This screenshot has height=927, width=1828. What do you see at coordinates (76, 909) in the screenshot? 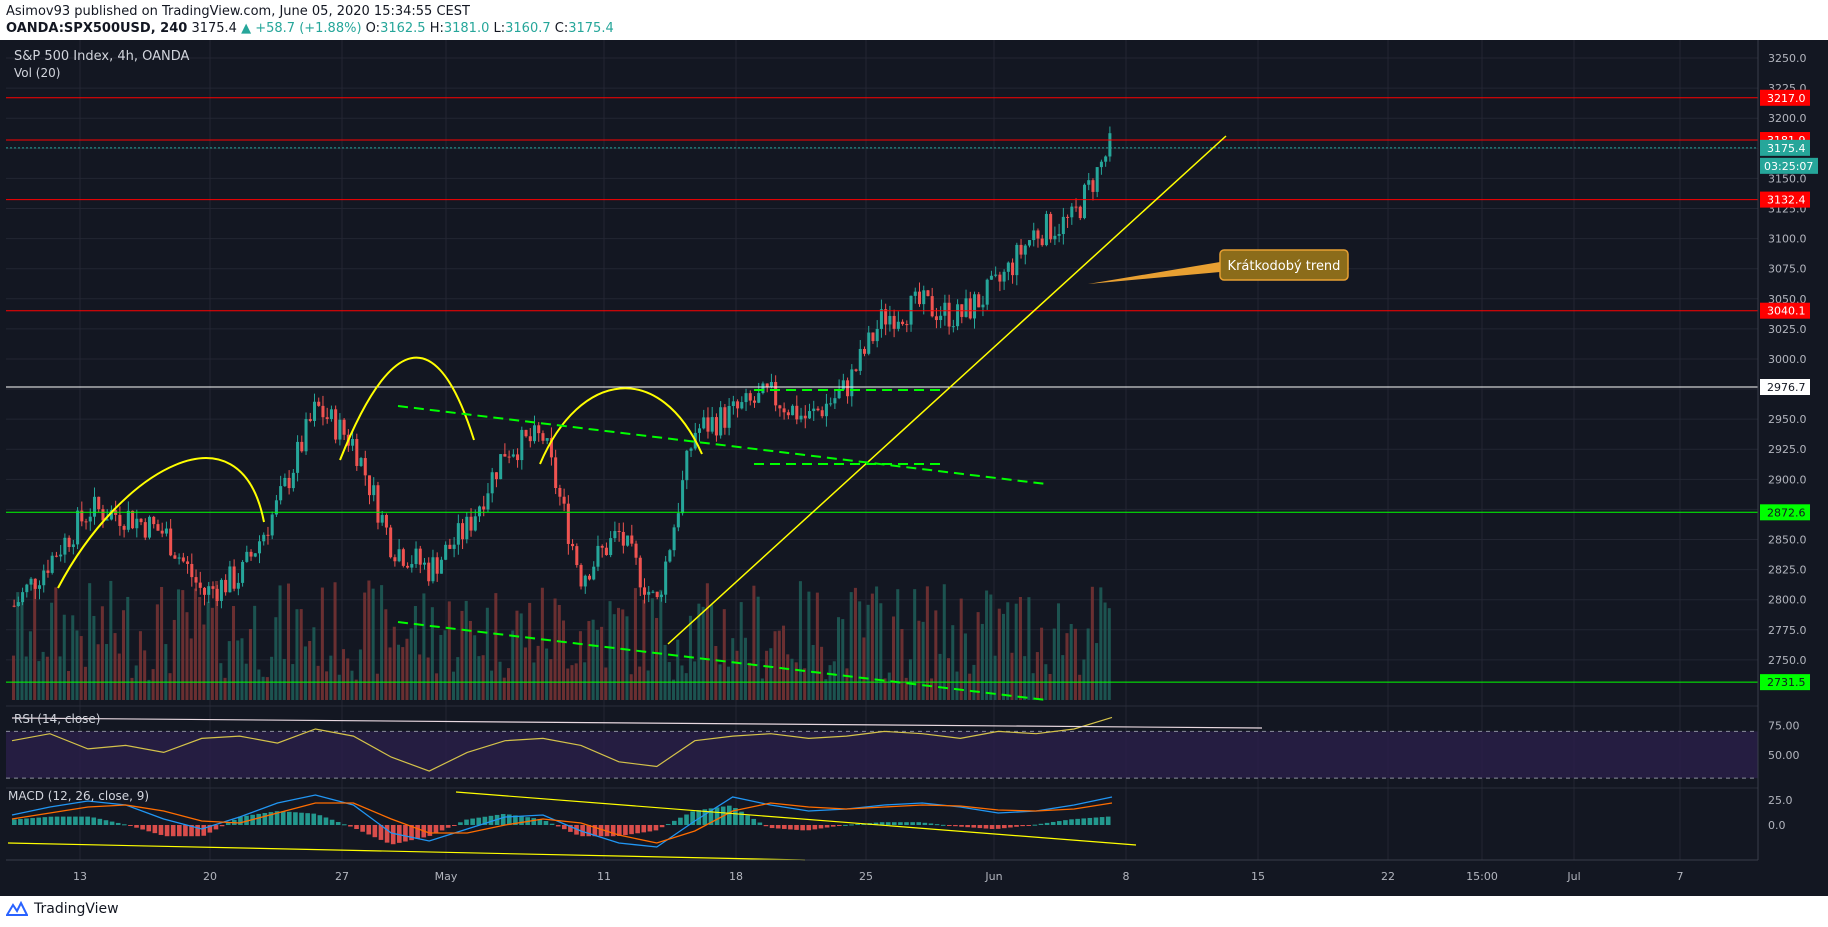
I see `brand-label: TradingView` at bounding box center [76, 909].